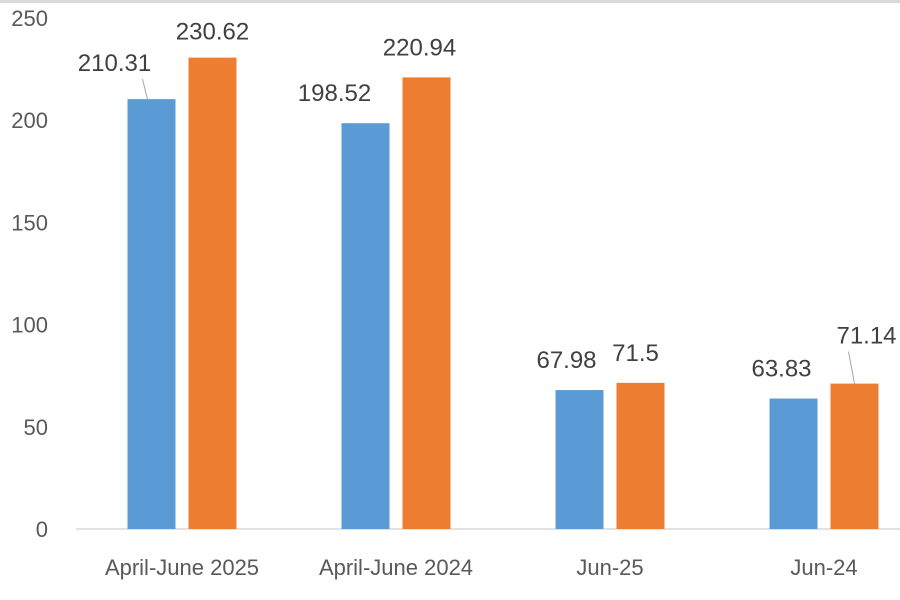  I want to click on x-category-label: Jun-25, so click(609, 567).